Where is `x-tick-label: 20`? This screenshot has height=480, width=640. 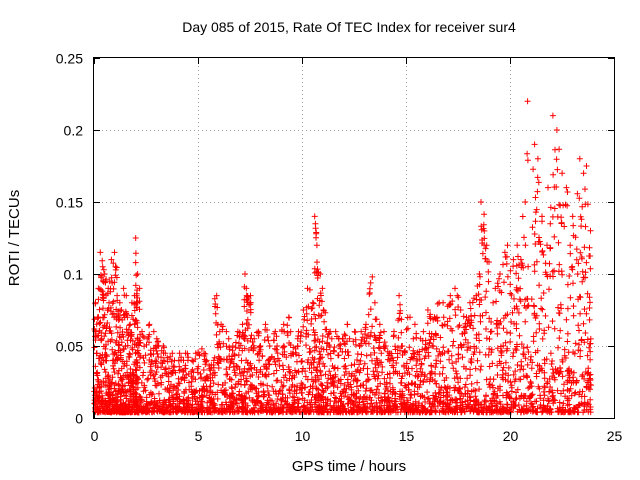
x-tick-label: 20 is located at coordinates (511, 436).